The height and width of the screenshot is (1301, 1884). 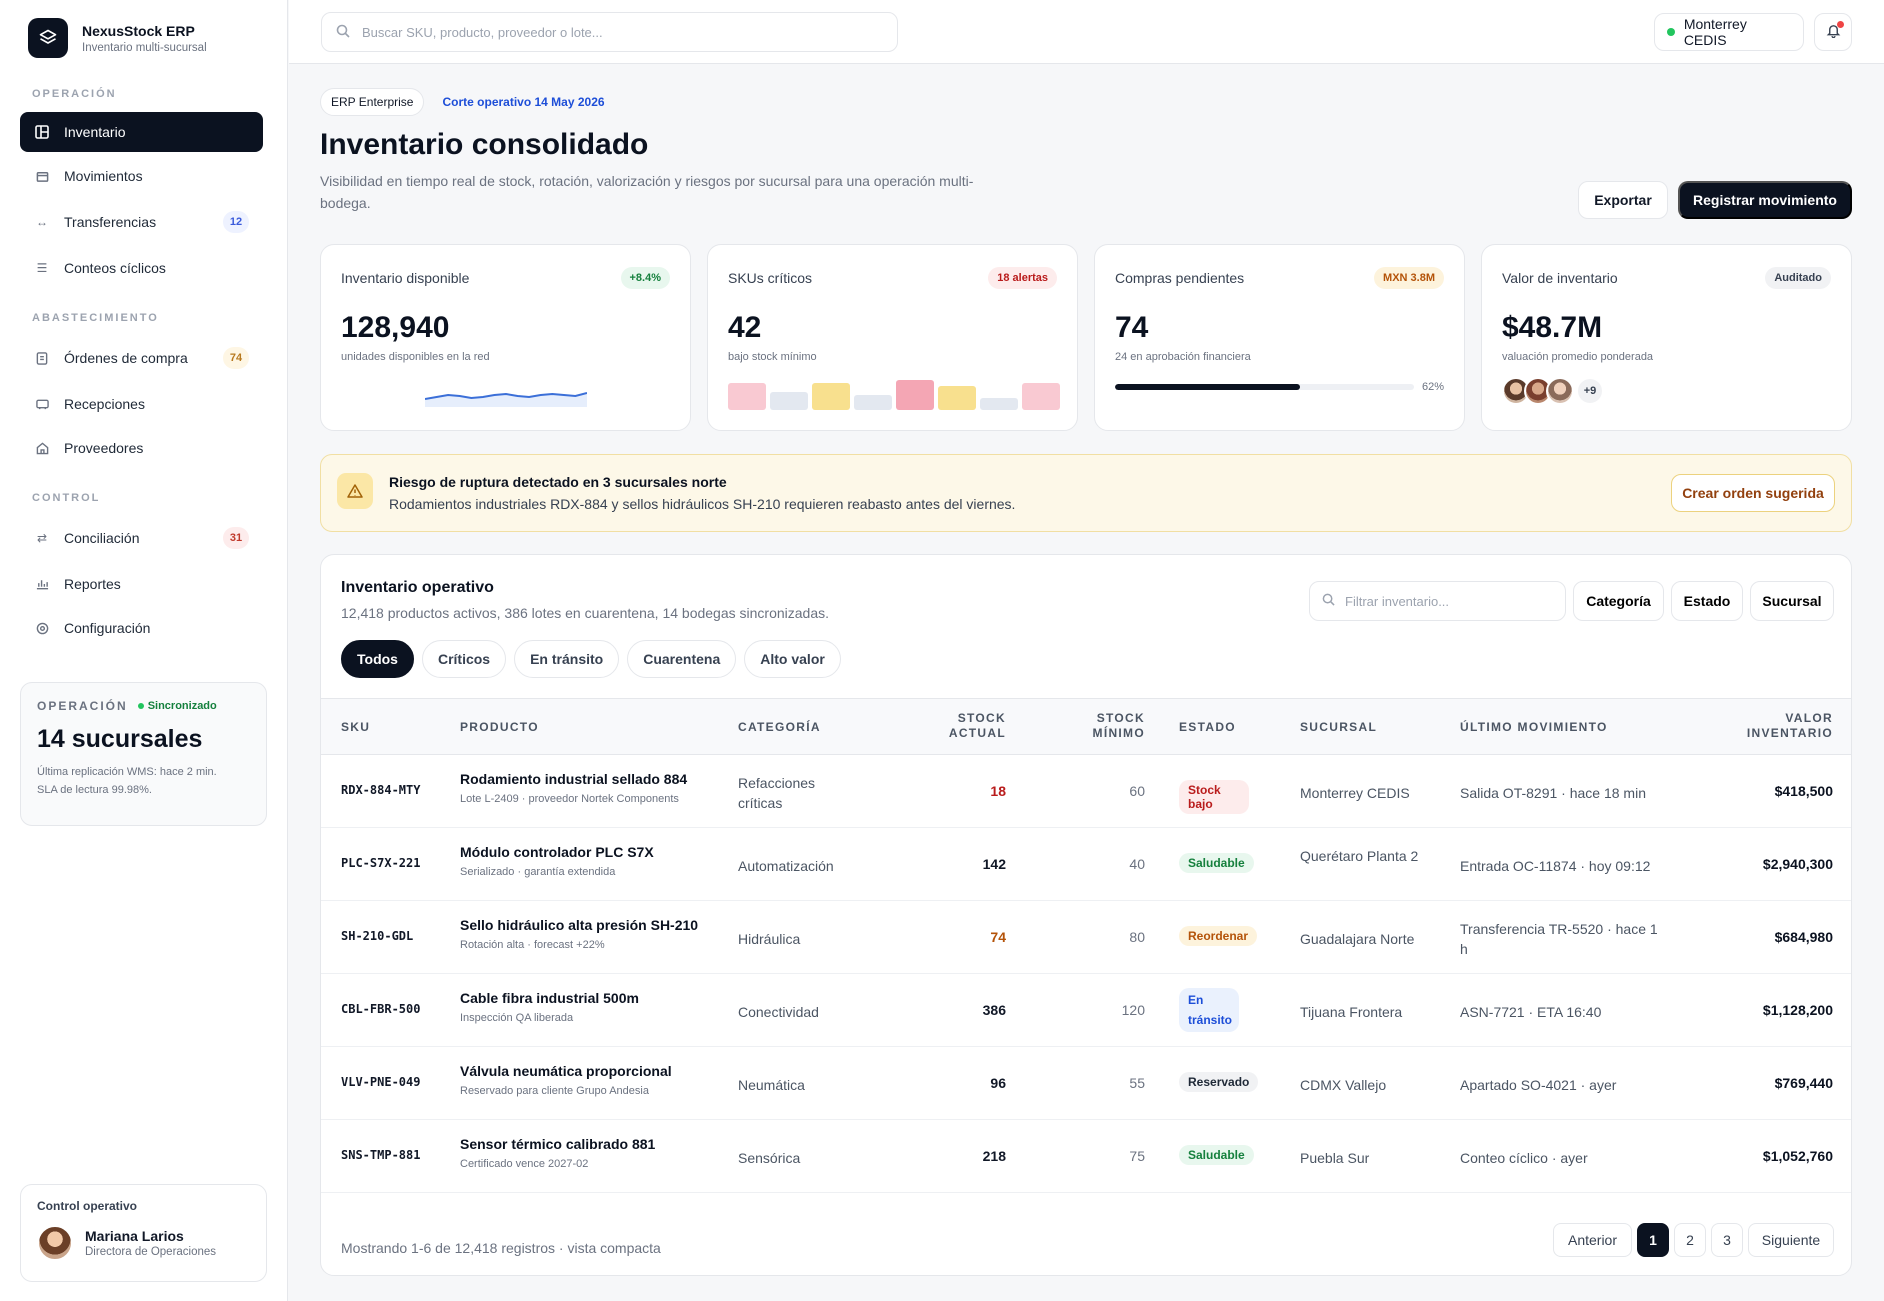 What do you see at coordinates (1840, 24) in the screenshot?
I see `notification-dot` at bounding box center [1840, 24].